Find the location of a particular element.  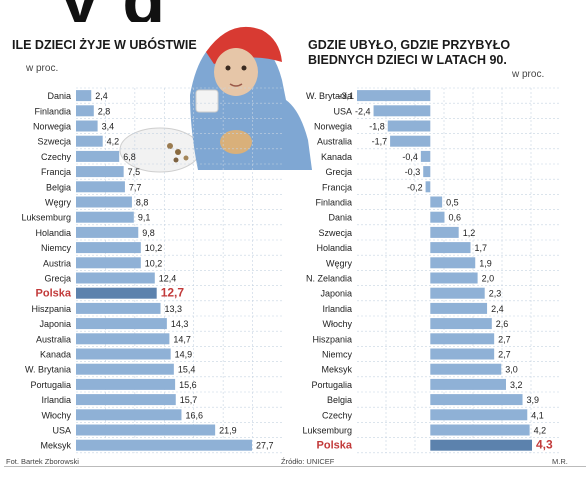

left-chart-category-label: Austria is located at coordinates (57, 263).